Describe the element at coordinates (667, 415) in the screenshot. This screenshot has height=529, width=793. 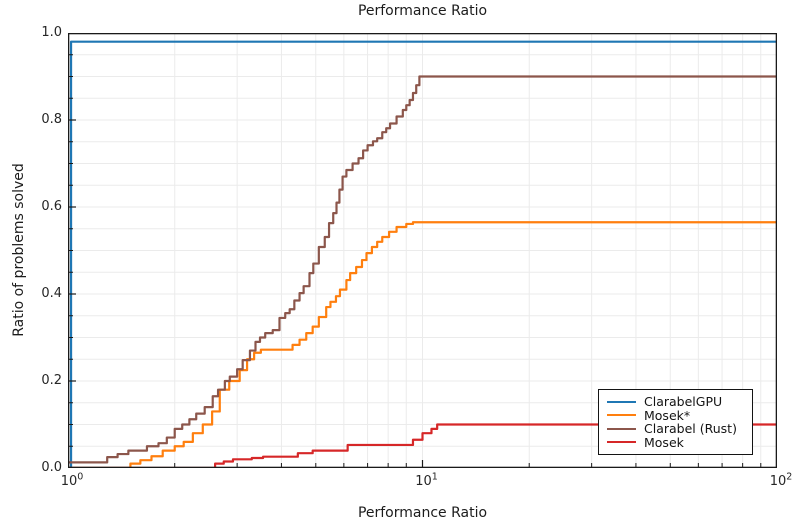
I see `legend-label: Mosek*` at that location.